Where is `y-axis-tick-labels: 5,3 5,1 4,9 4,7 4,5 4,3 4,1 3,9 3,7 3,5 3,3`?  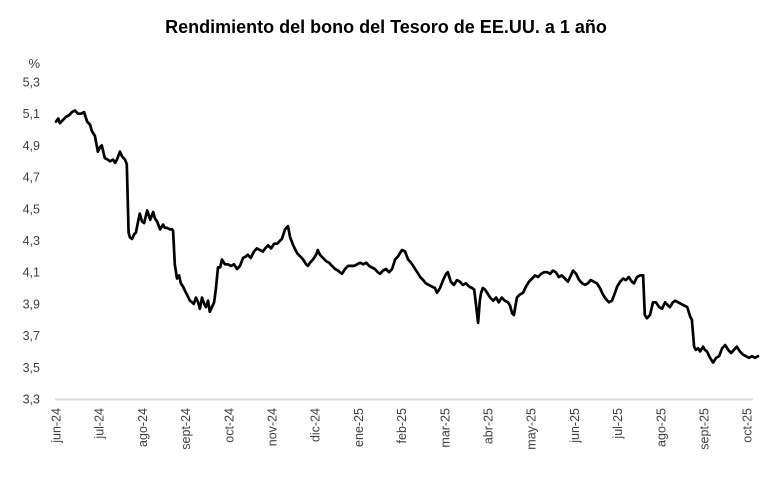
y-axis-tick-labels: 5,3 5,1 4,9 4,7 4,5 4,3 4,1 3,9 3,7 3,5 3,3 is located at coordinates (31, 241).